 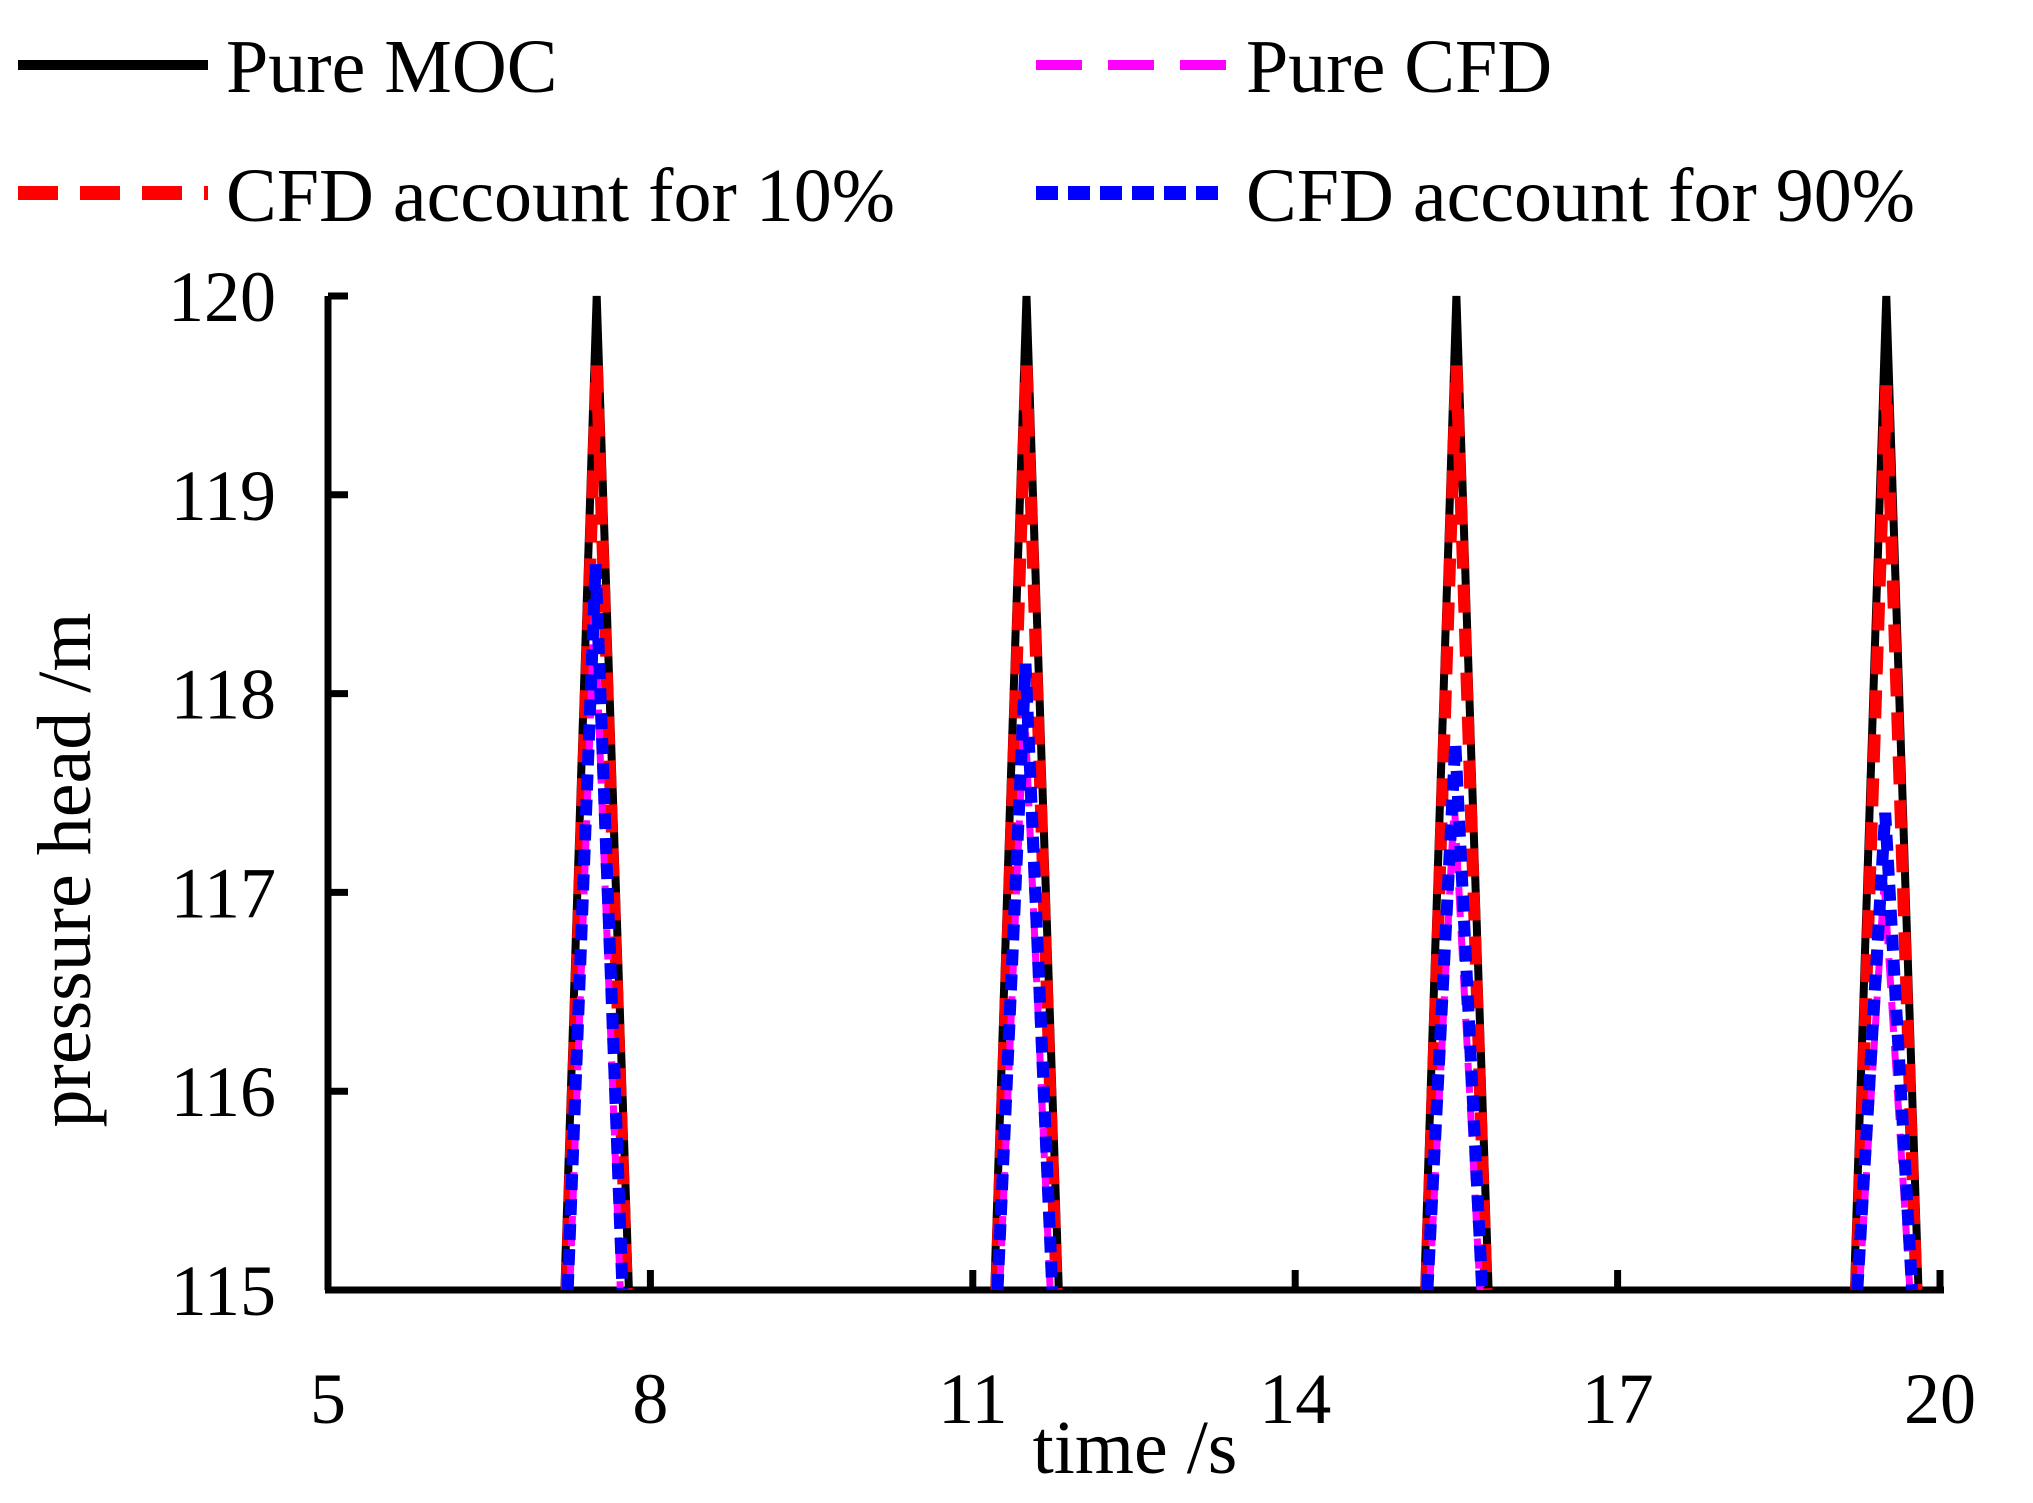 I want to click on x-ticks: 5 8 11 14 17 20, so click(x=1143, y=1354).